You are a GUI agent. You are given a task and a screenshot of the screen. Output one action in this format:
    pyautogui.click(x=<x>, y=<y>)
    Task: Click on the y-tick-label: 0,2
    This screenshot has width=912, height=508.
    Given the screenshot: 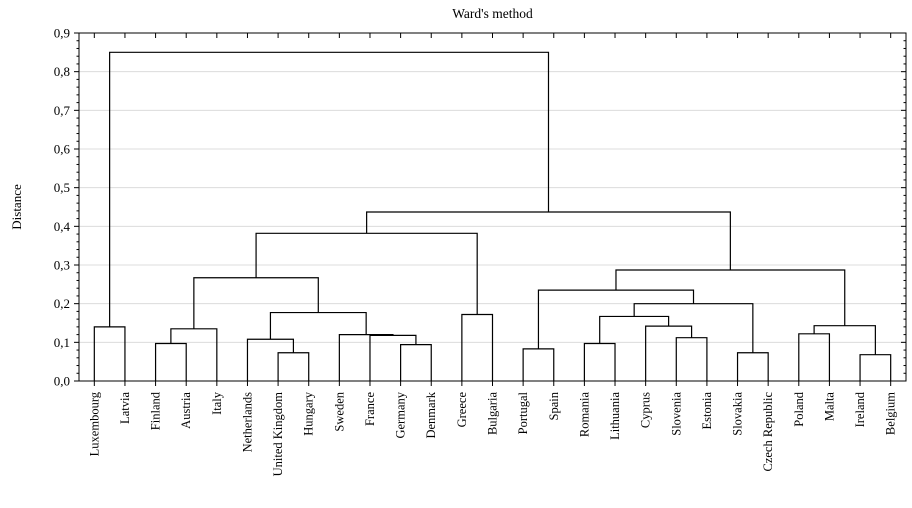 What is the action you would take?
    pyautogui.click(x=62, y=303)
    